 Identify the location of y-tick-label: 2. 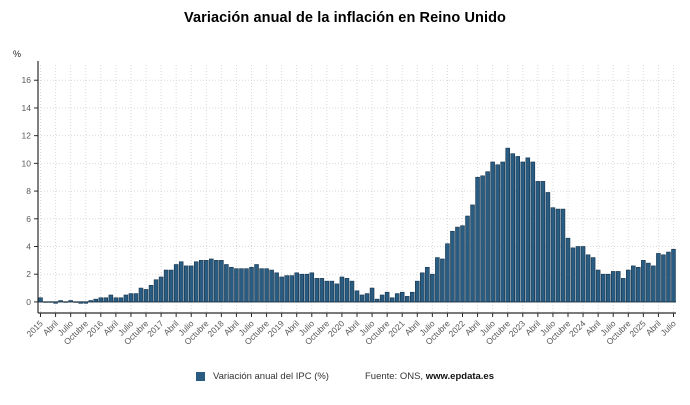
(28, 274).